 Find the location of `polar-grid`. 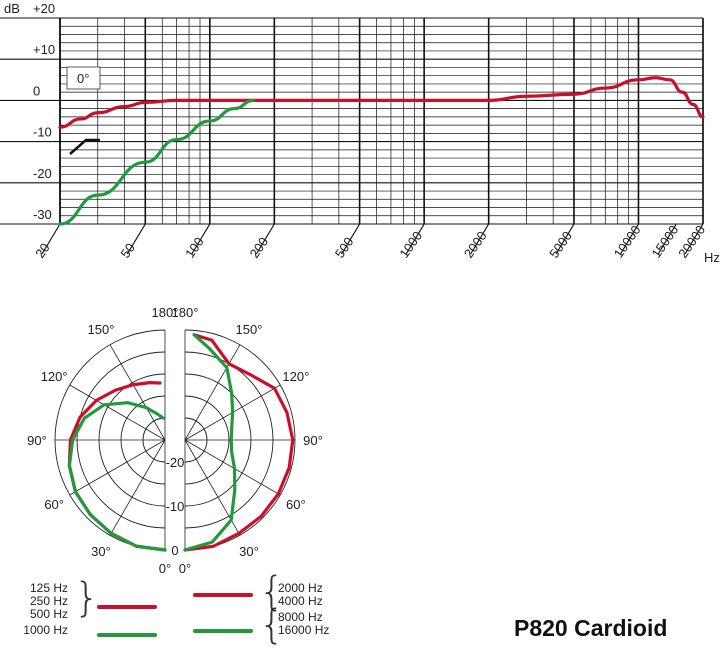

polar-grid is located at coordinates (175, 430).